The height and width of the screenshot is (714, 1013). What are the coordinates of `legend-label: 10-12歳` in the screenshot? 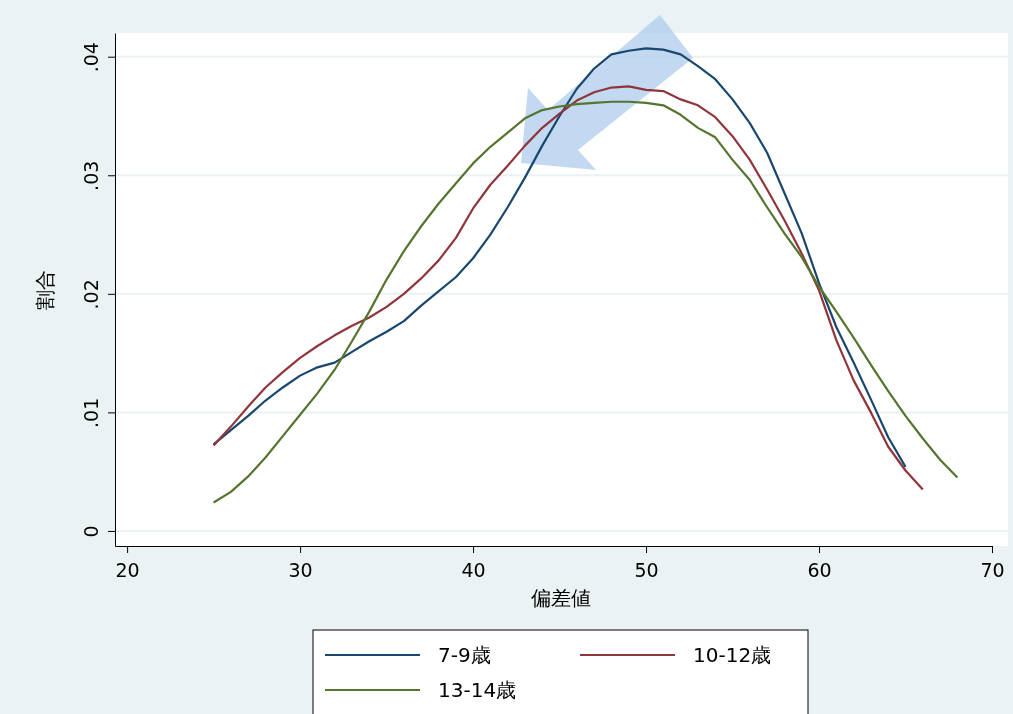 It's located at (732, 655).